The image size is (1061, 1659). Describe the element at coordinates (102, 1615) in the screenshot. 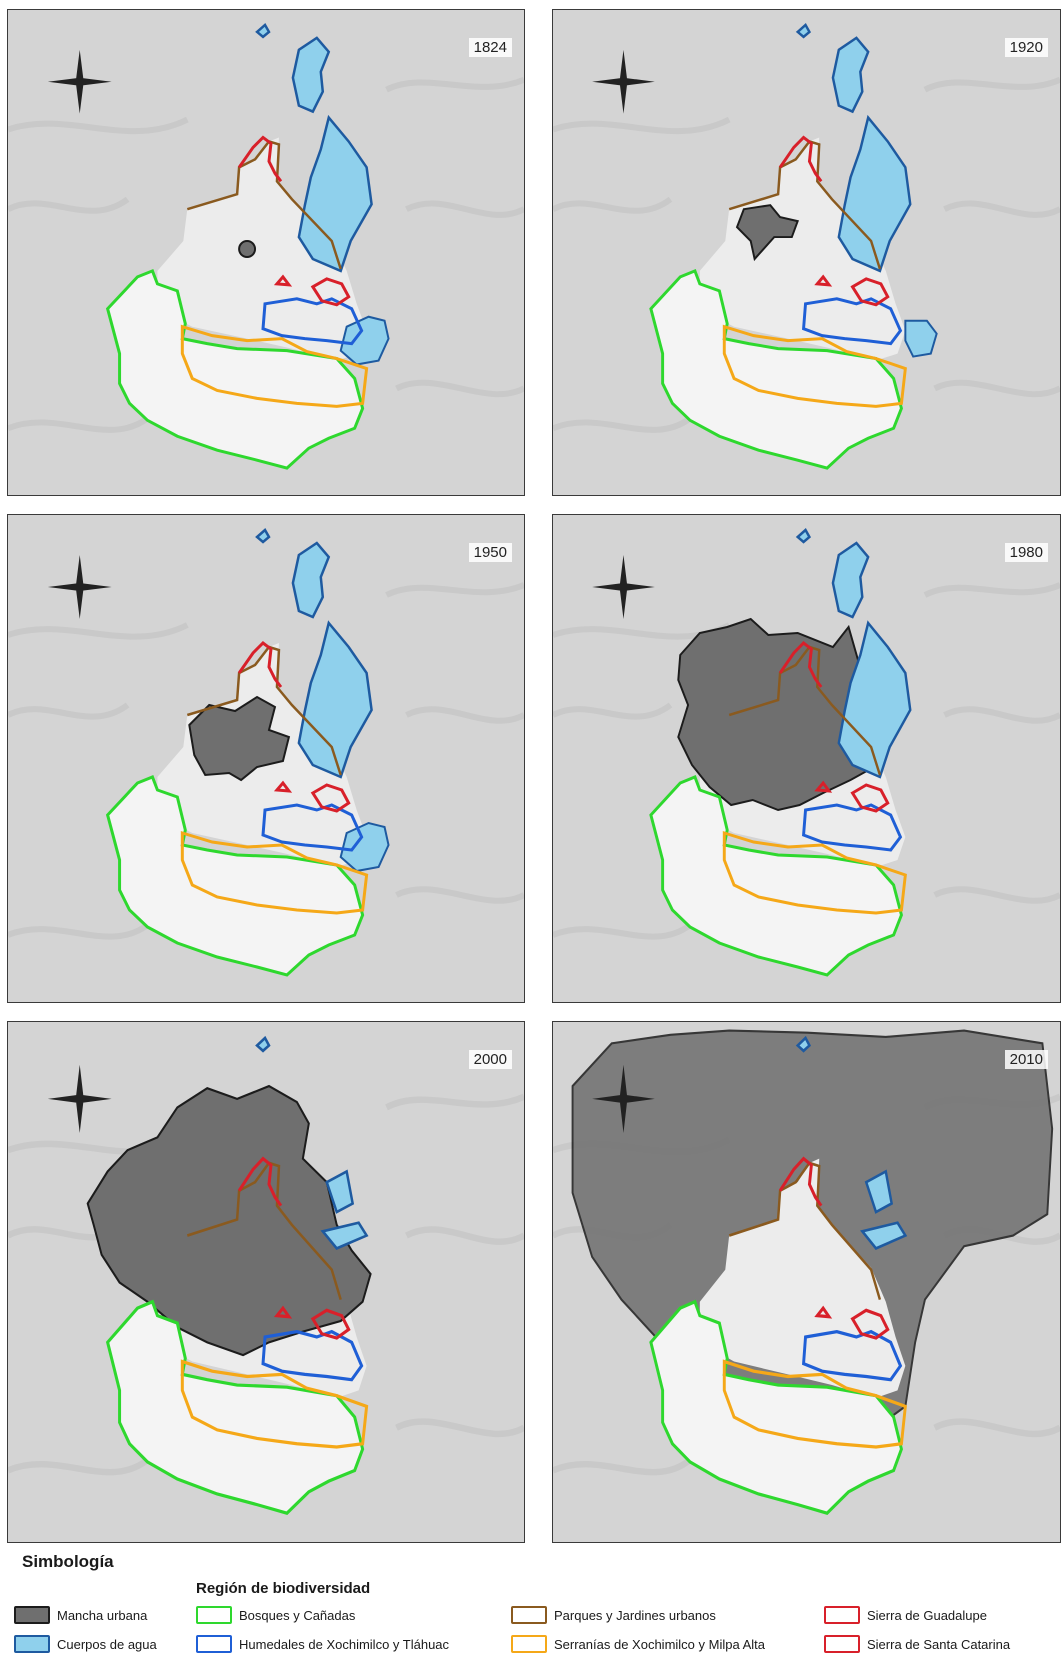

I see `legend-label: Mancha urbana` at that location.